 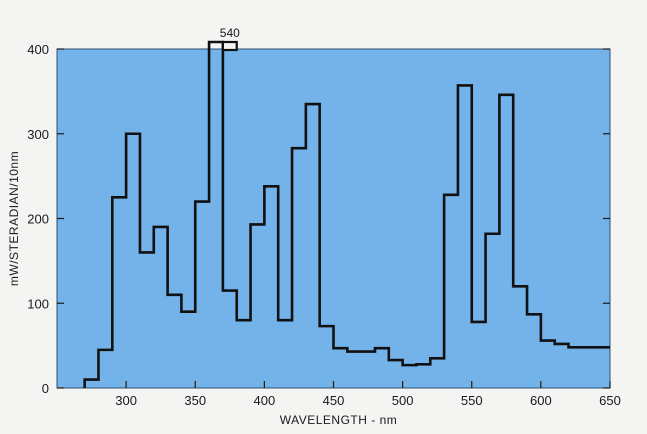 I want to click on x-tick-label: 500, so click(x=403, y=400).